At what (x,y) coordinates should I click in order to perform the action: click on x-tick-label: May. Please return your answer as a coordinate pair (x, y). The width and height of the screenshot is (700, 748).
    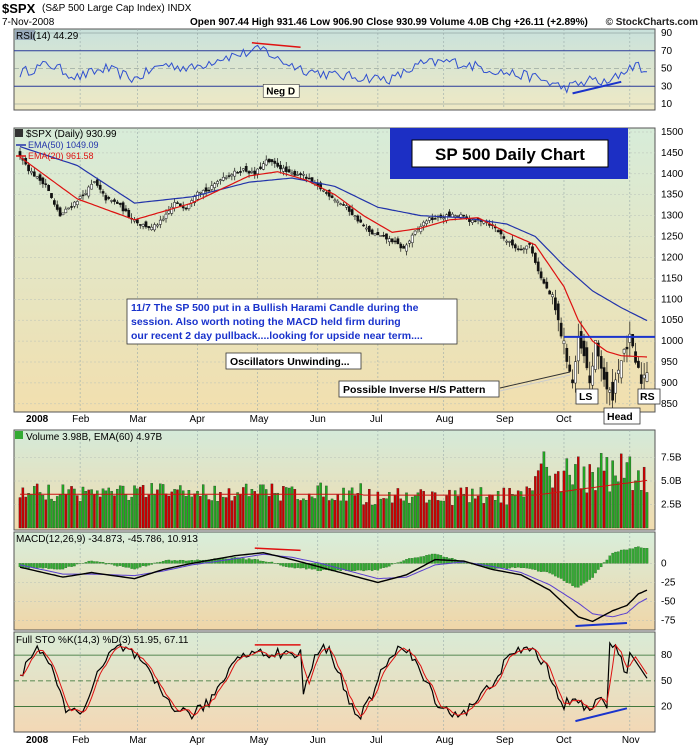
    Looking at the image, I should click on (259, 419).